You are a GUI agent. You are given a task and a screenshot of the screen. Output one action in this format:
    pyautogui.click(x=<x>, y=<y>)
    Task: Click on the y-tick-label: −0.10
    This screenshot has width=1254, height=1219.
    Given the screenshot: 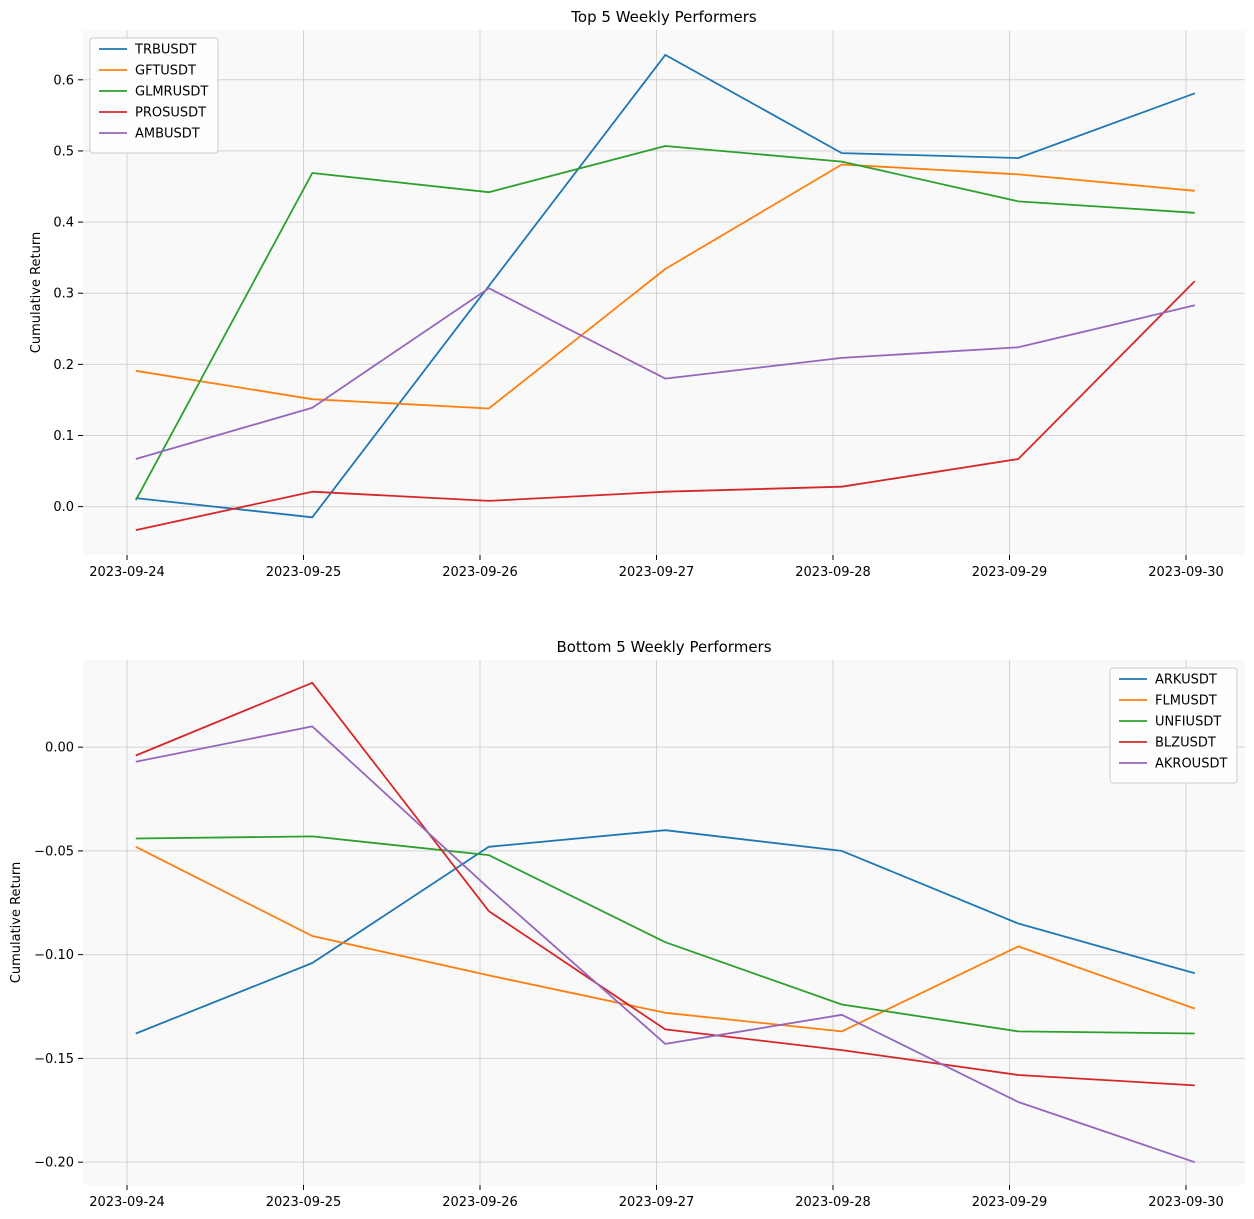 What is the action you would take?
    pyautogui.click(x=54, y=955)
    